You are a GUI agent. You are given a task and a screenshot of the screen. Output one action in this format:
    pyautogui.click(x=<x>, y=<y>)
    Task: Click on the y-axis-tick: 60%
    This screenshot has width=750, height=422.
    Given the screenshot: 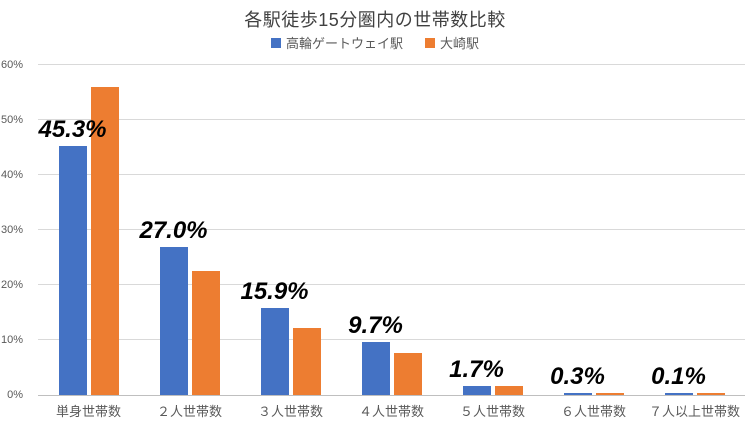 What is the action you would take?
    pyautogui.click(x=11, y=65)
    